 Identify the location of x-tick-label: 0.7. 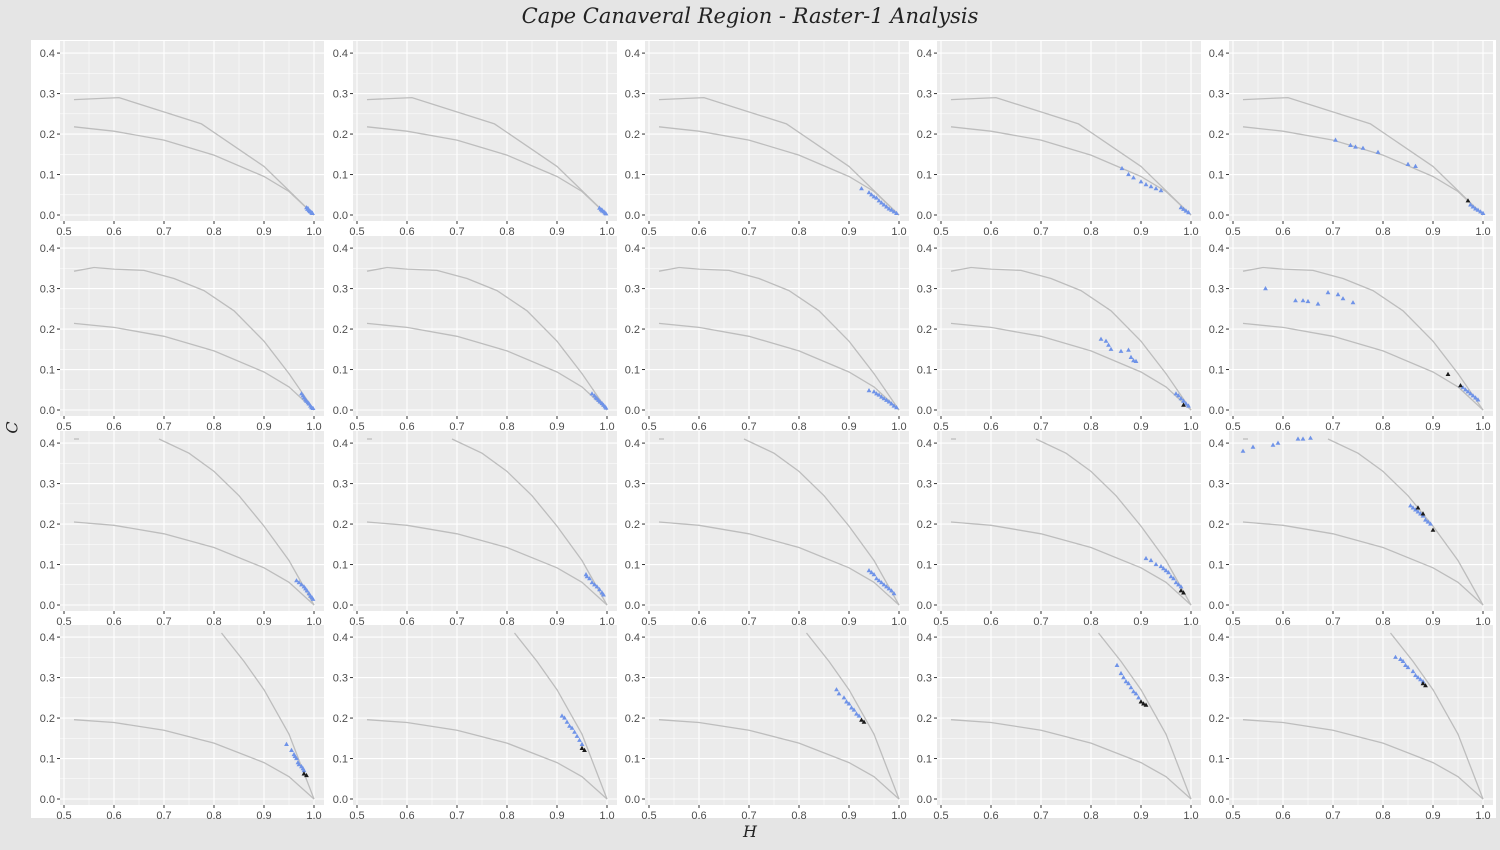
(456, 427).